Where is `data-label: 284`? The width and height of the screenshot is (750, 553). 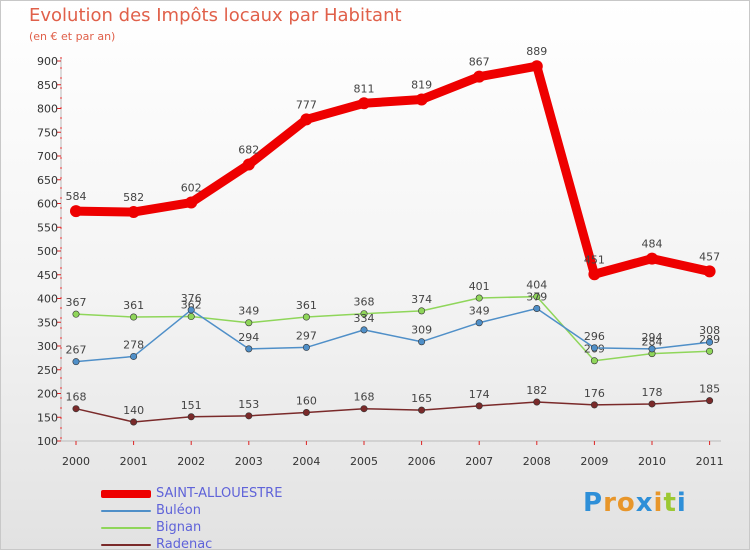
data-label: 284 is located at coordinates (652, 342).